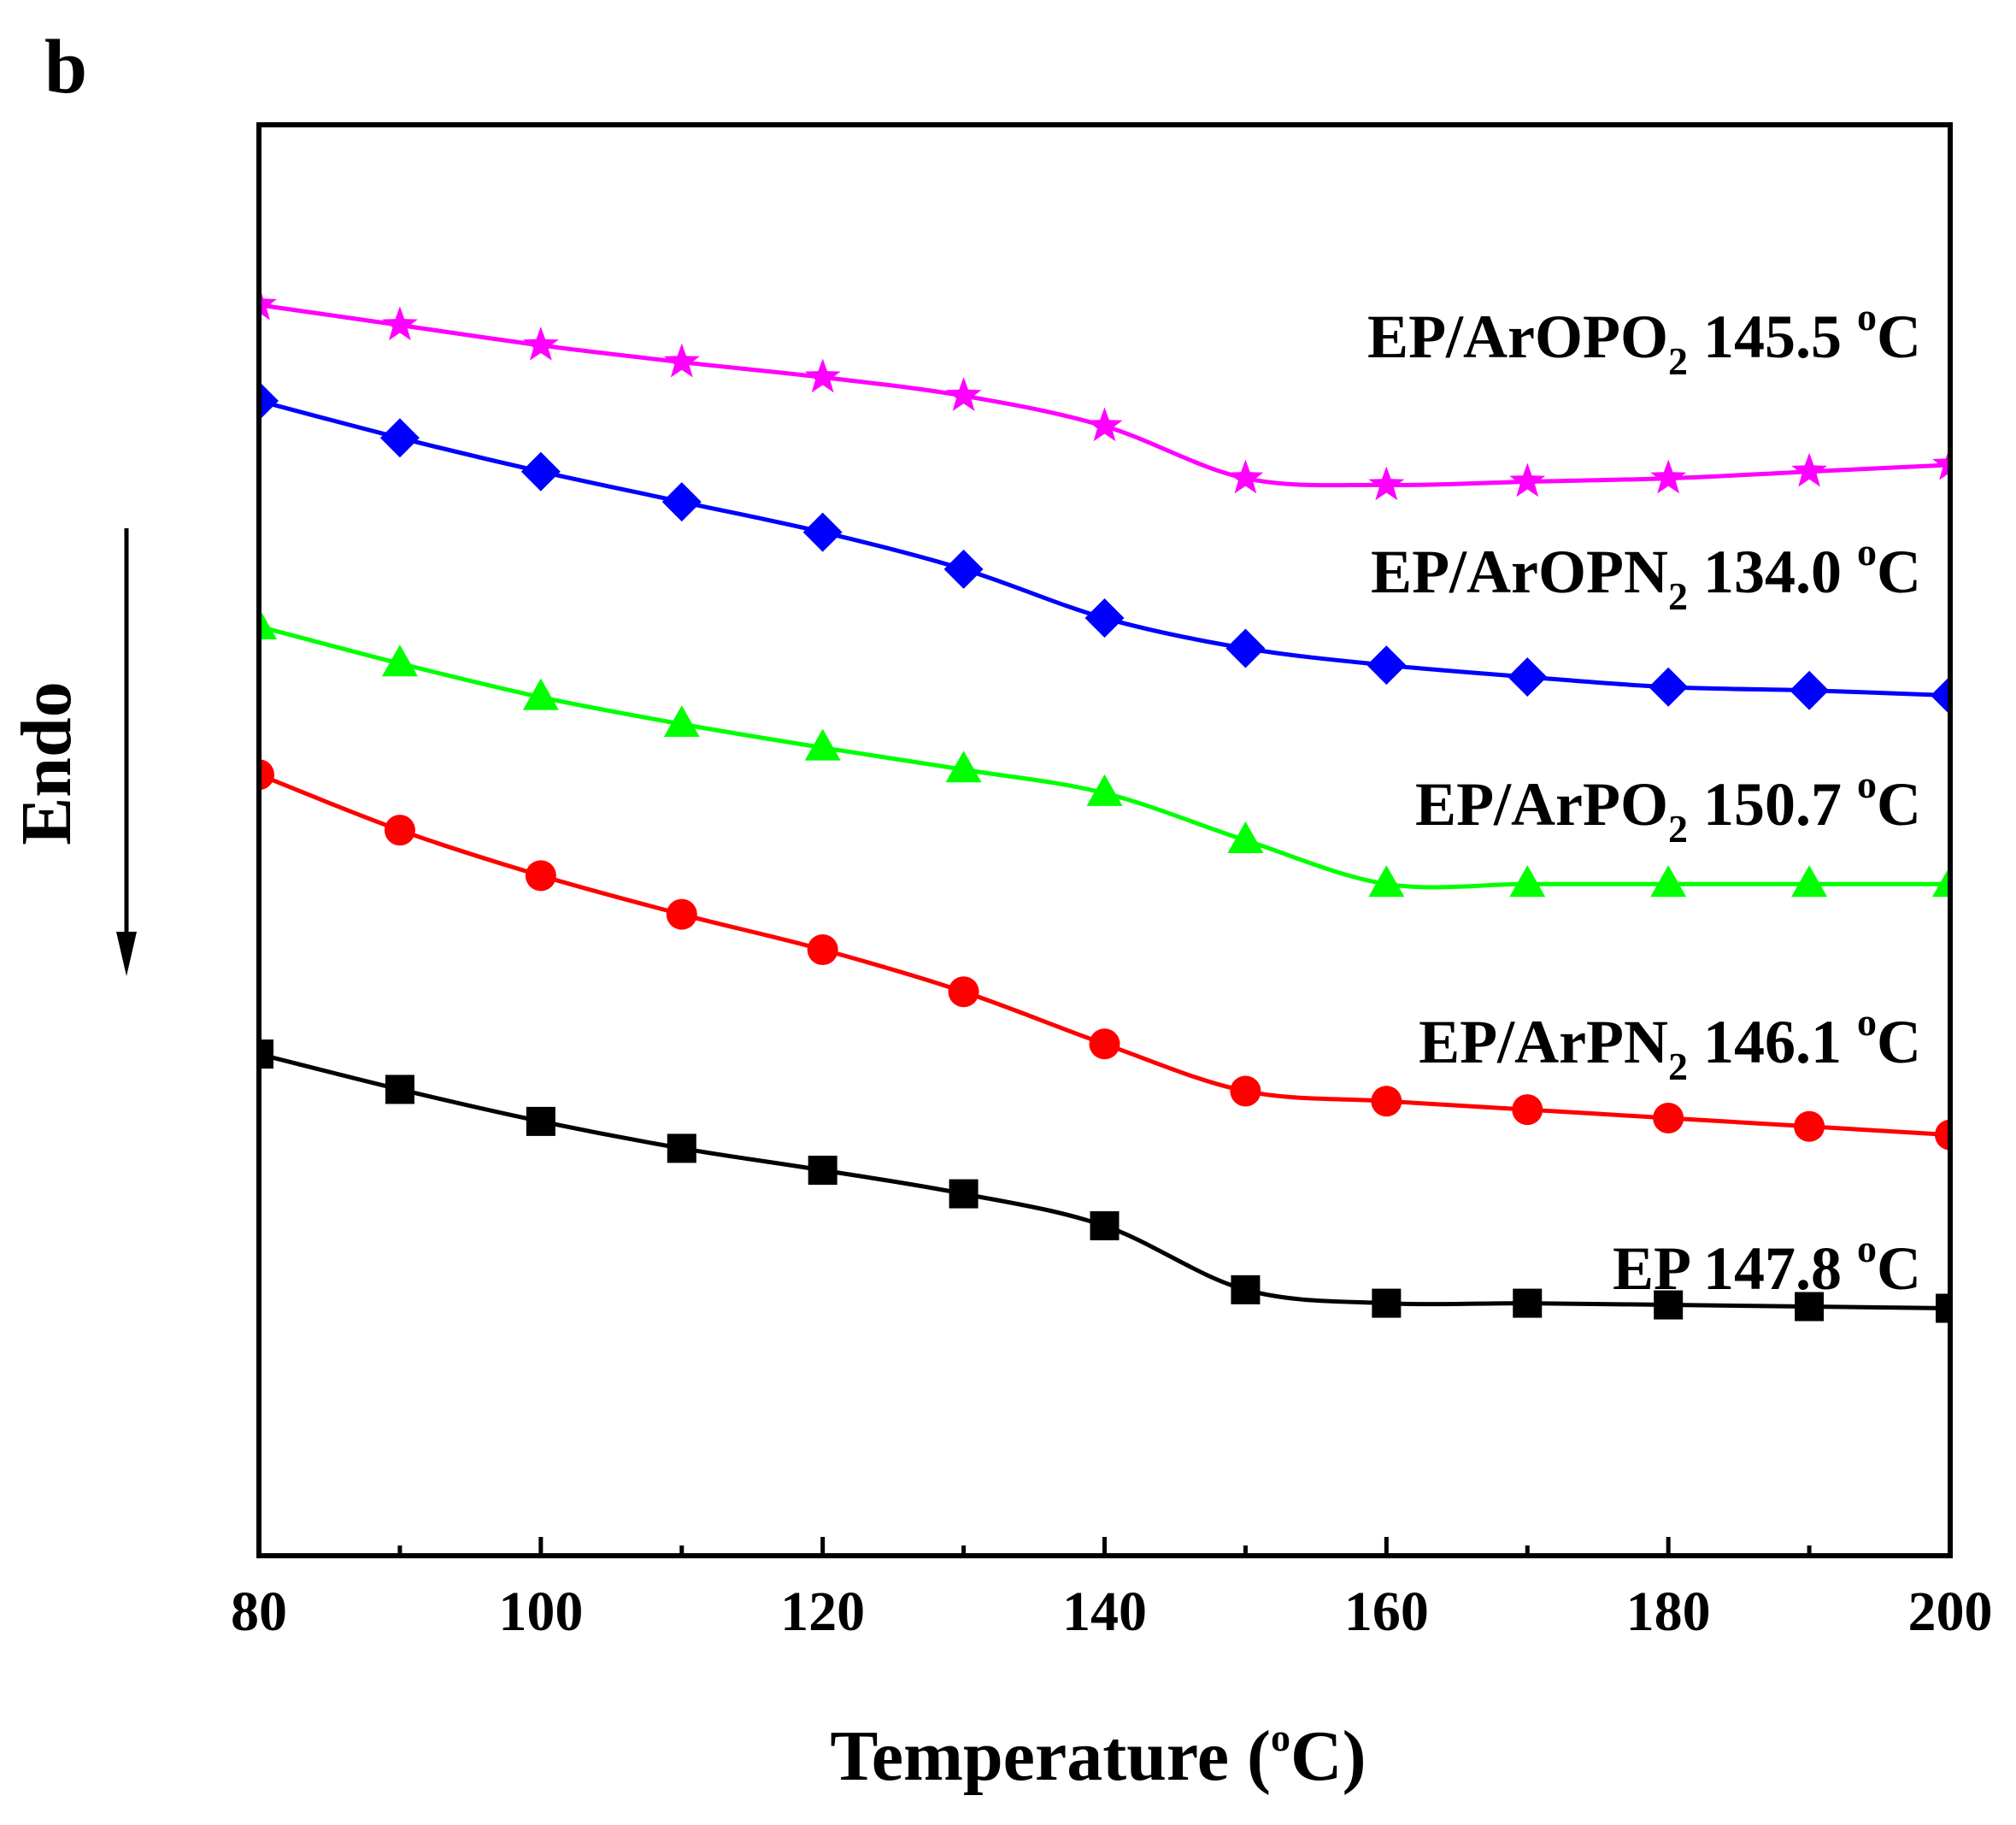  I want to click on series-label-part: 146.1, so click(1772, 1042).